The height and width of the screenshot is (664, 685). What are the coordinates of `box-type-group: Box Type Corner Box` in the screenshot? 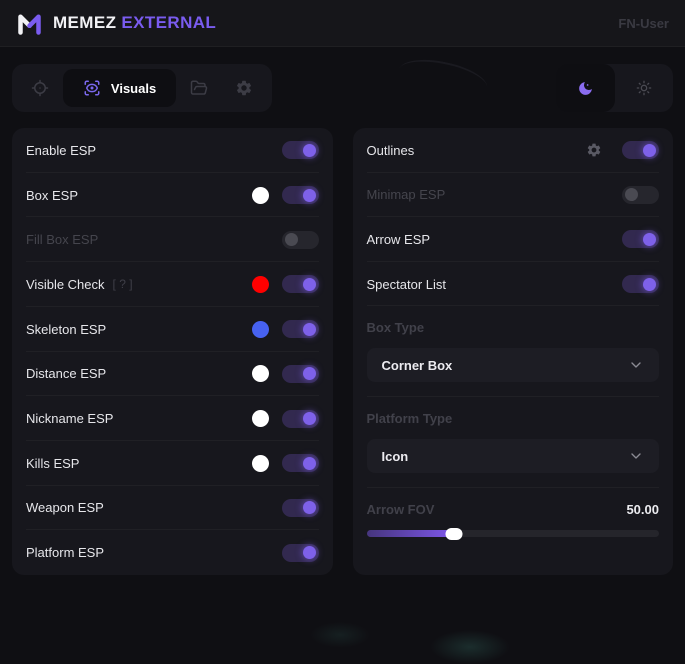 It's located at (513, 352).